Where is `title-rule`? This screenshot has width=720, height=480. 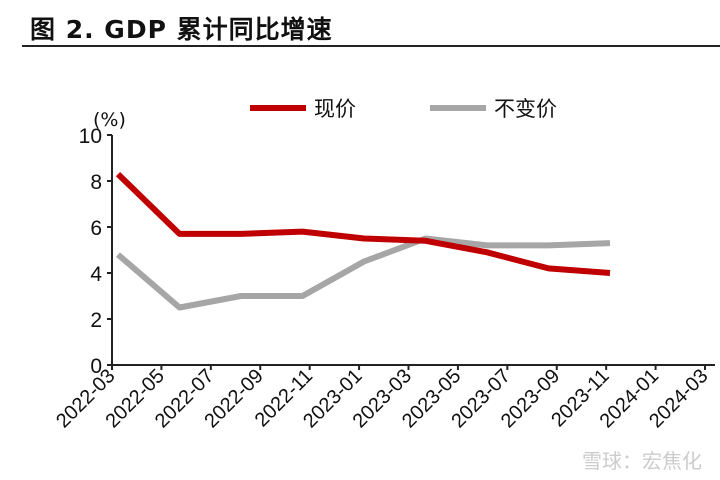
title-rule is located at coordinates (371, 46).